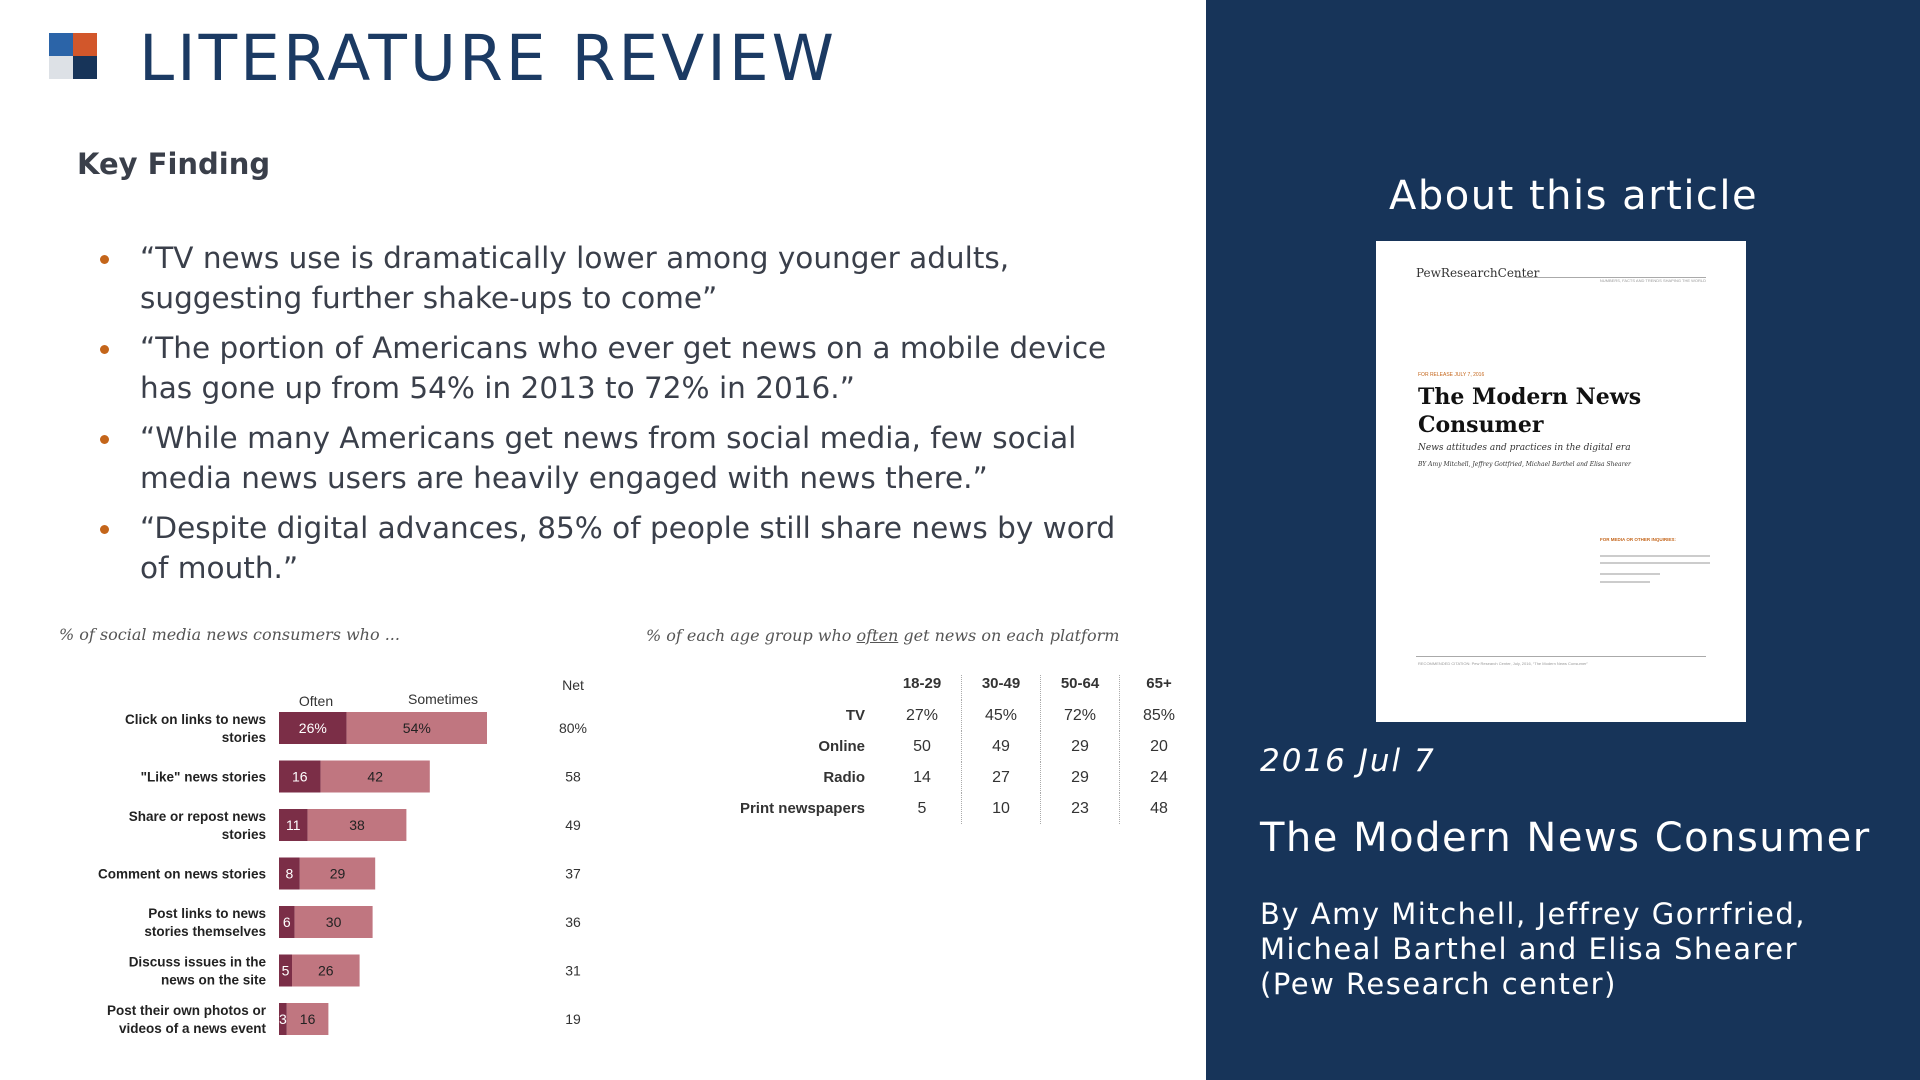 This screenshot has height=1080, width=1920. Describe the element at coordinates (1080, 687) in the screenshot. I see `table-header-cell: 50-64` at that location.